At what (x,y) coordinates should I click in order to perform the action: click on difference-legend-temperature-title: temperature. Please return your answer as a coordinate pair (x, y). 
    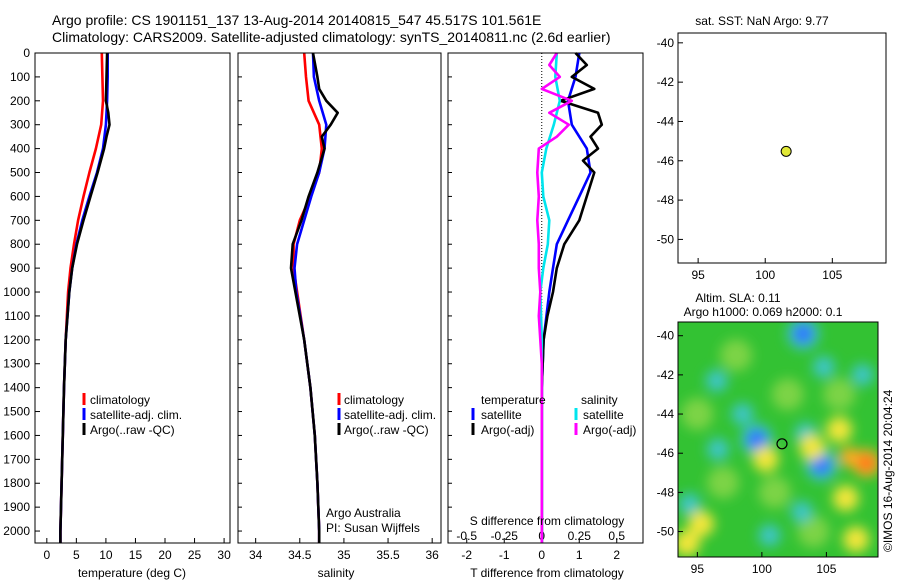
    Looking at the image, I should click on (513, 400).